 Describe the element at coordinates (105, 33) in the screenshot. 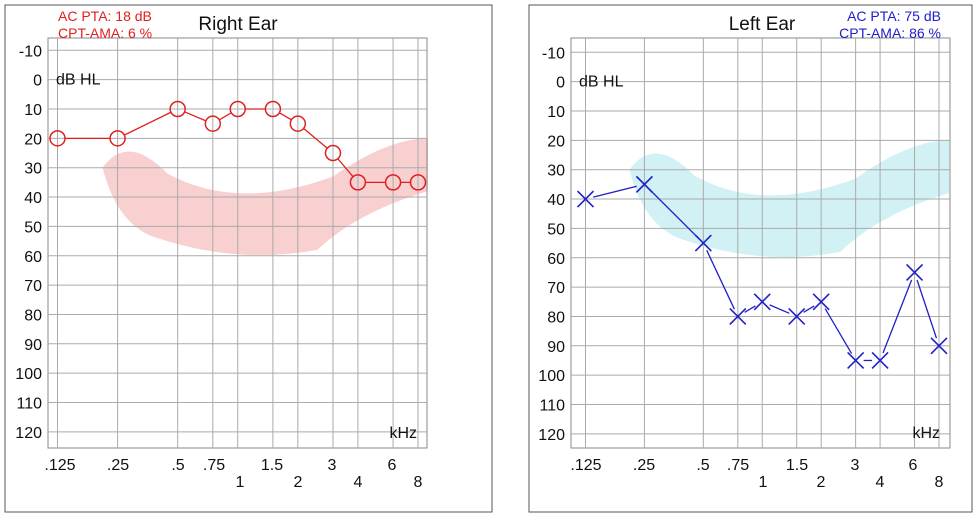

I see `stat-label: CPT-AMA: 6 %` at that location.